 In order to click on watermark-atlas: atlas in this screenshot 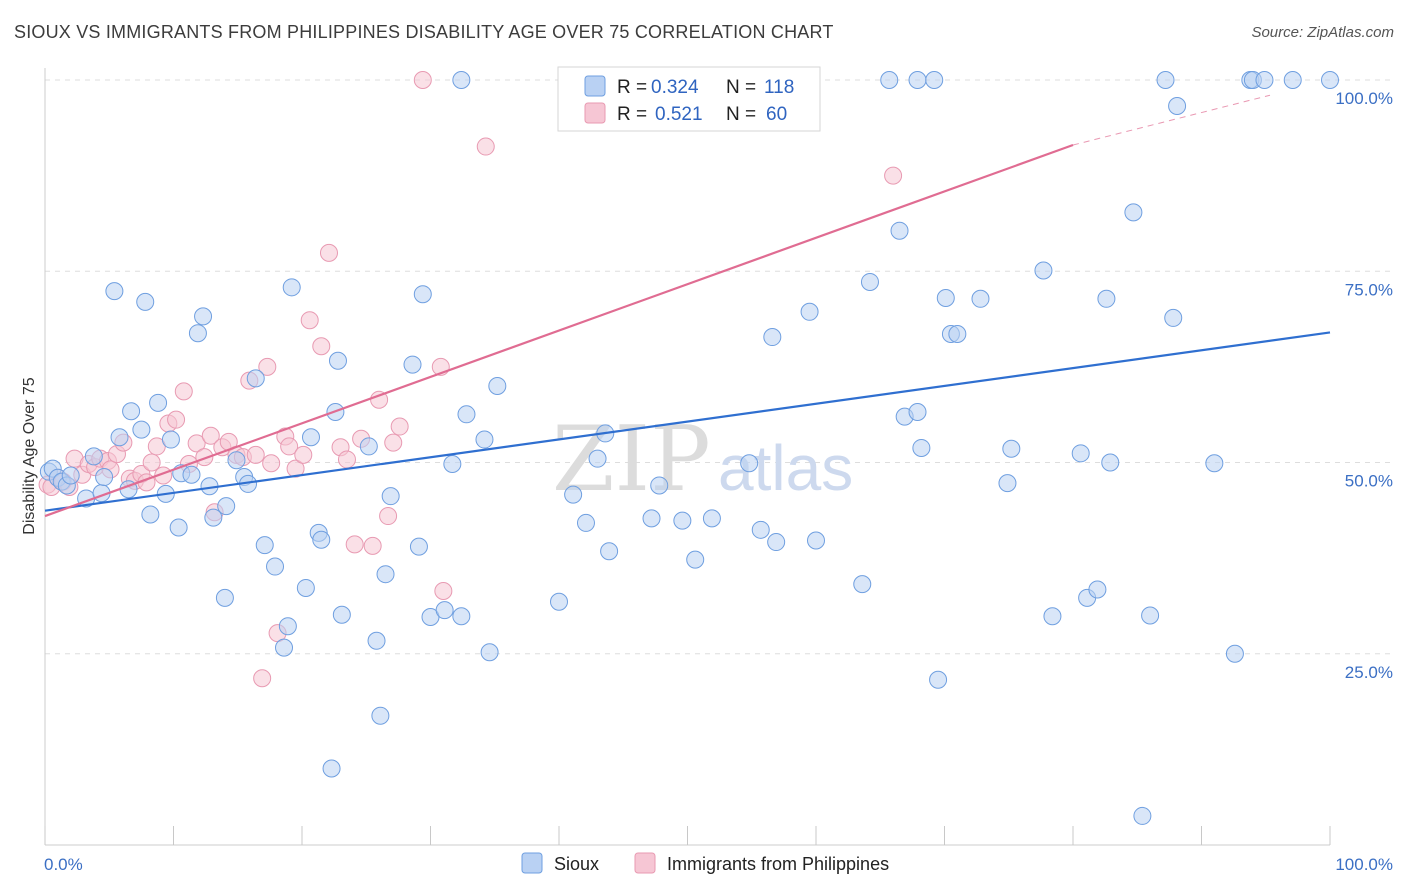, I will do `click(785, 468)`.